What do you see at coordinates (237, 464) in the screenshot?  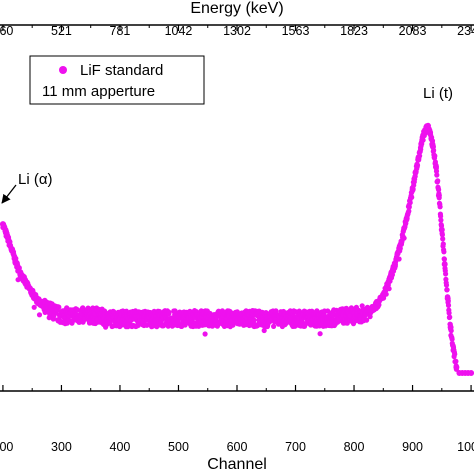 I see `x-axis-title: Channel` at bounding box center [237, 464].